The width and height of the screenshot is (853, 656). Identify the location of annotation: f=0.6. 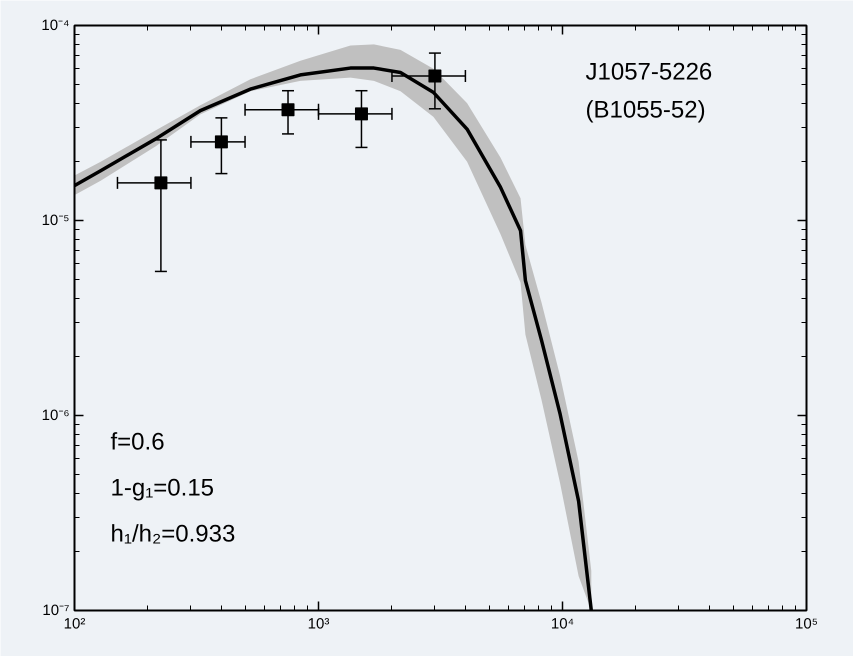
(137, 442).